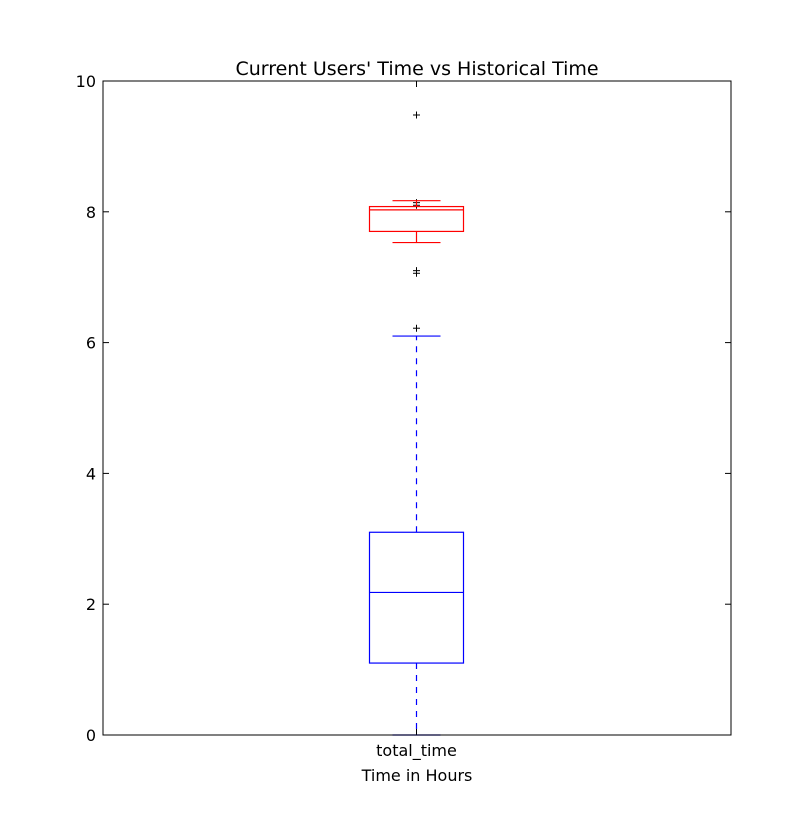  Describe the element at coordinates (86, 81) in the screenshot. I see `y-tick-label: 10` at that location.